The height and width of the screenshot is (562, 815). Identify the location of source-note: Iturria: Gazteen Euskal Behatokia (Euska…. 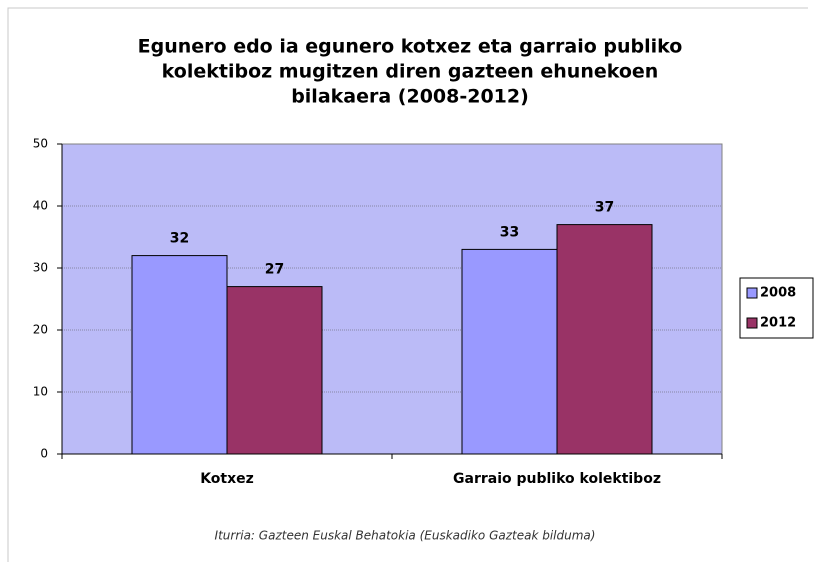
(405, 536).